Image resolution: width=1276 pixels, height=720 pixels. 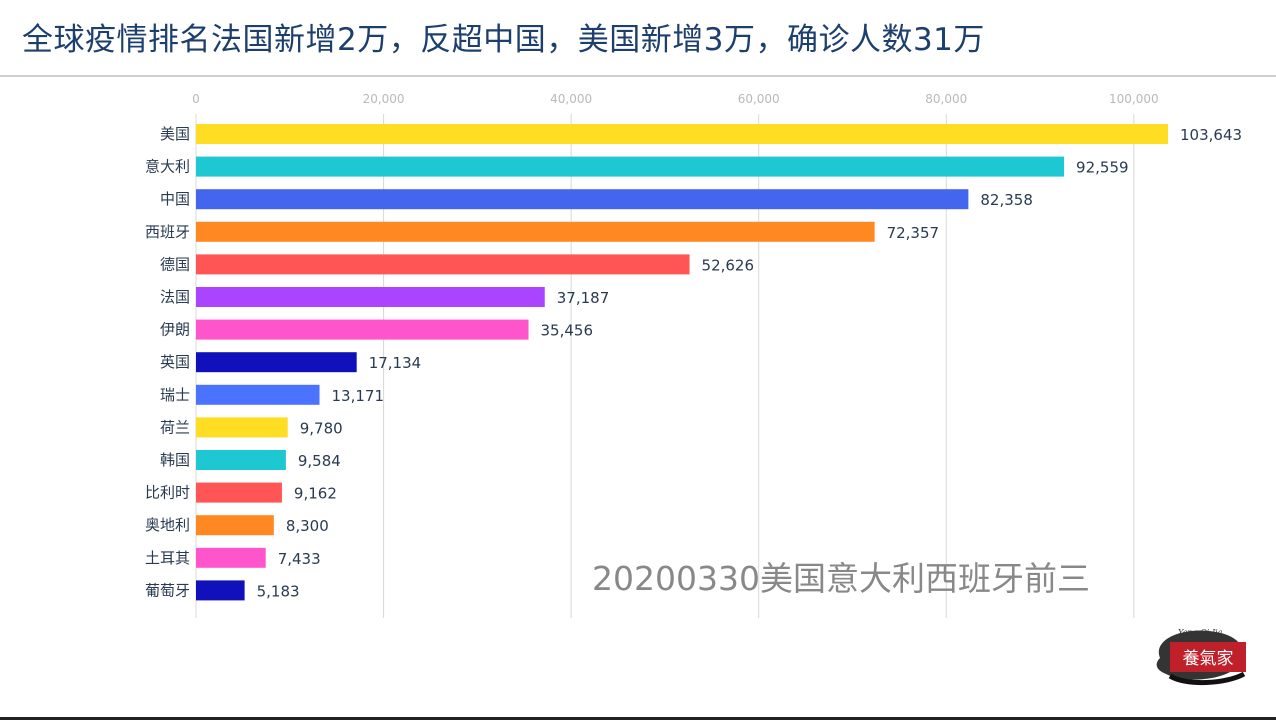 What do you see at coordinates (1200, 632) in the screenshot?
I see `logo-script: Yang Qi Jia` at bounding box center [1200, 632].